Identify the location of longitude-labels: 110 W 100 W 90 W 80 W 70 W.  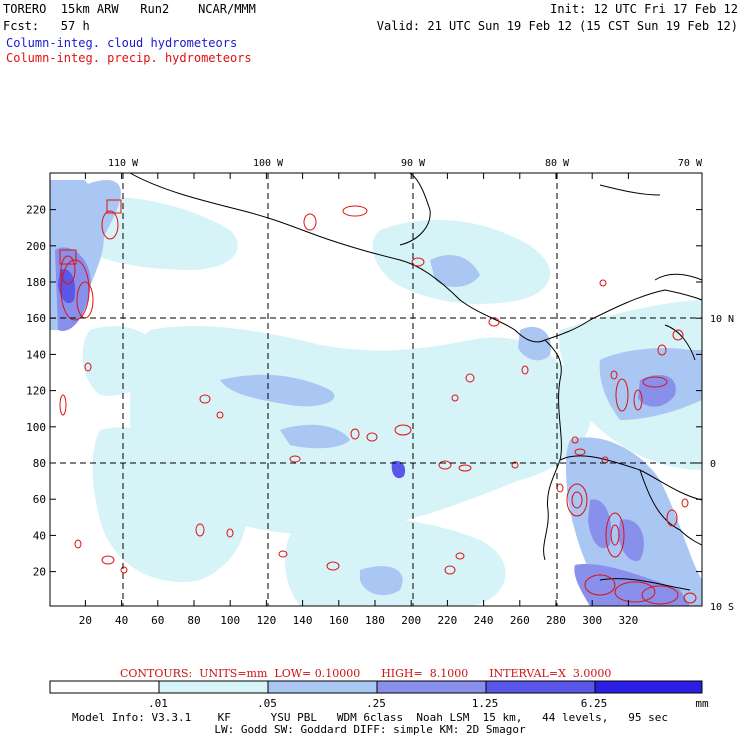
(405, 163).